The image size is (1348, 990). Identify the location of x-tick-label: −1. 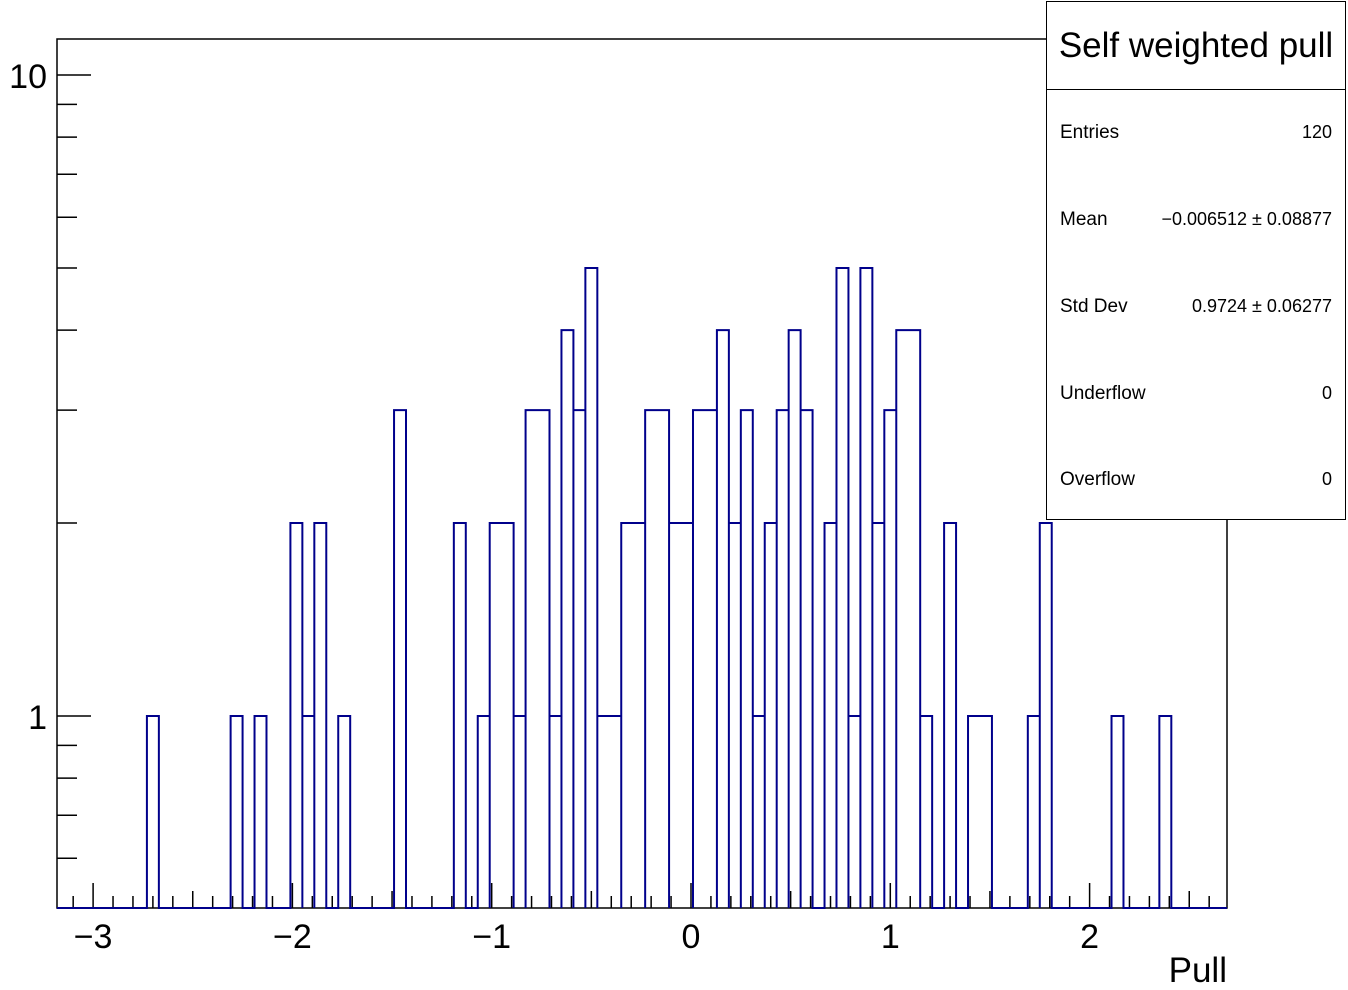
(491, 937).